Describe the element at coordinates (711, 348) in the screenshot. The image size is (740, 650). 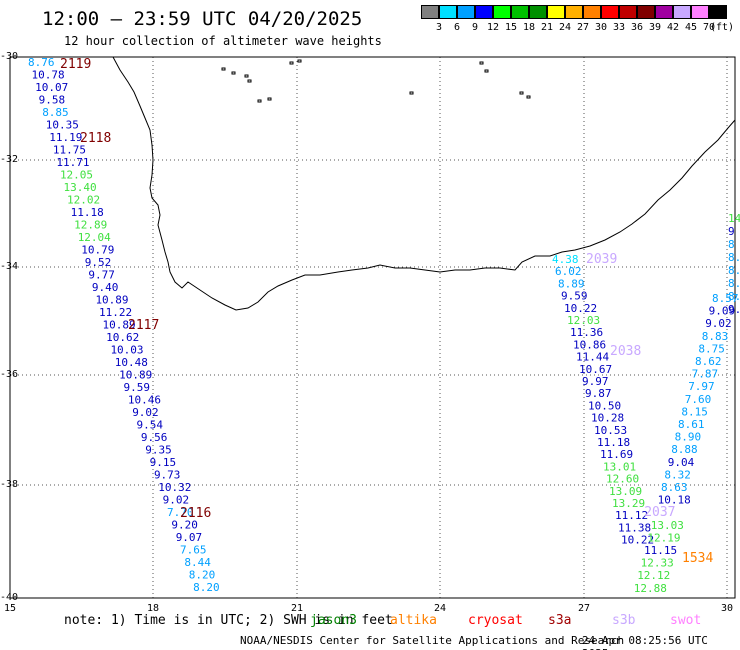
I see `wave-height-value: 8.75` at that location.